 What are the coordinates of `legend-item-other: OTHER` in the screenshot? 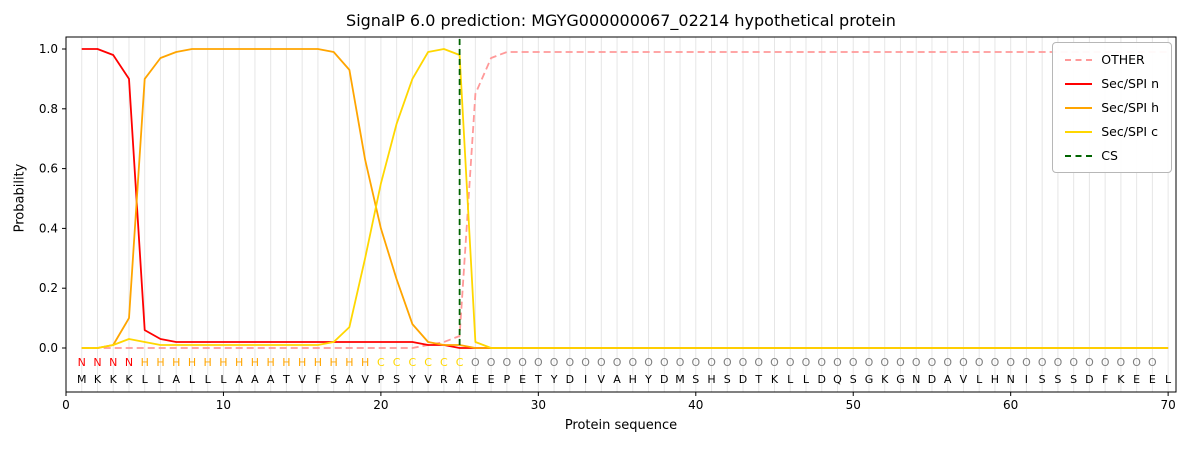 It's located at (1112, 59).